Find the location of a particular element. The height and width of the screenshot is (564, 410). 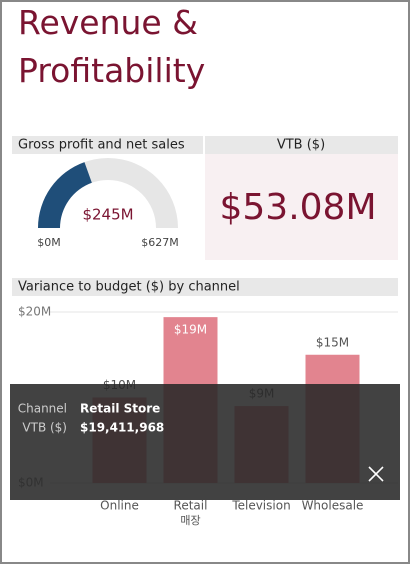

card is located at coordinates (301, 207).